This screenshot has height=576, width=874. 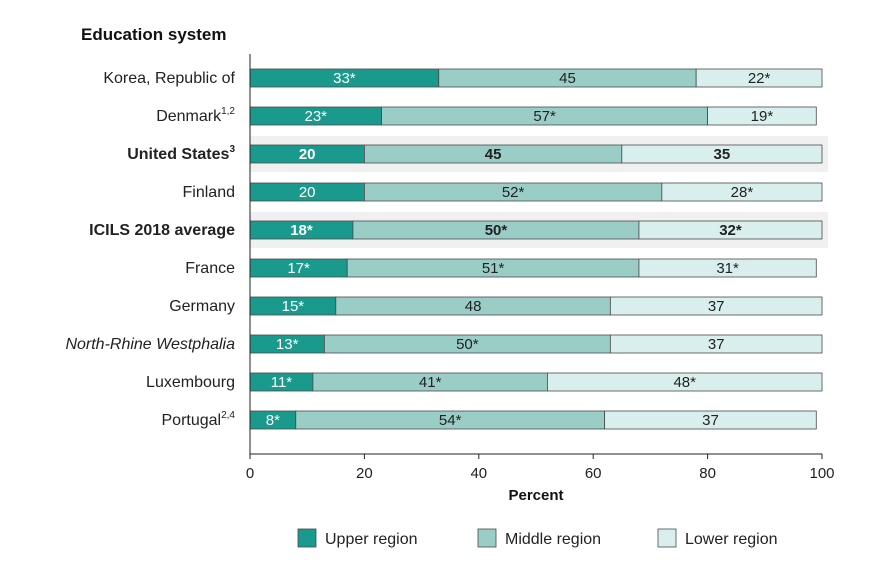 I want to click on category-label: Germany, so click(x=202, y=306).